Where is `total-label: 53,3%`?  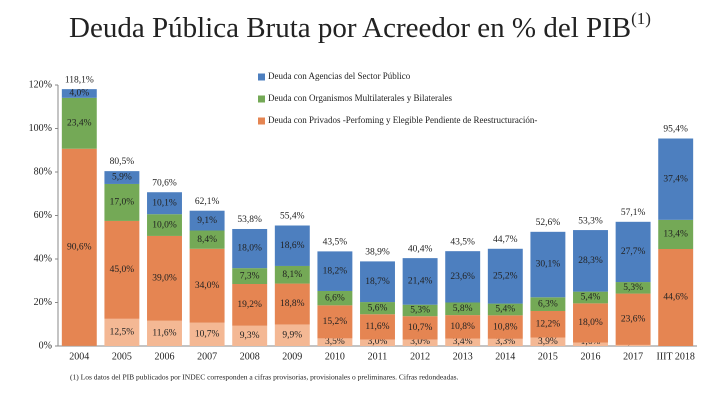
total-label: 53,3% is located at coordinates (590, 221).